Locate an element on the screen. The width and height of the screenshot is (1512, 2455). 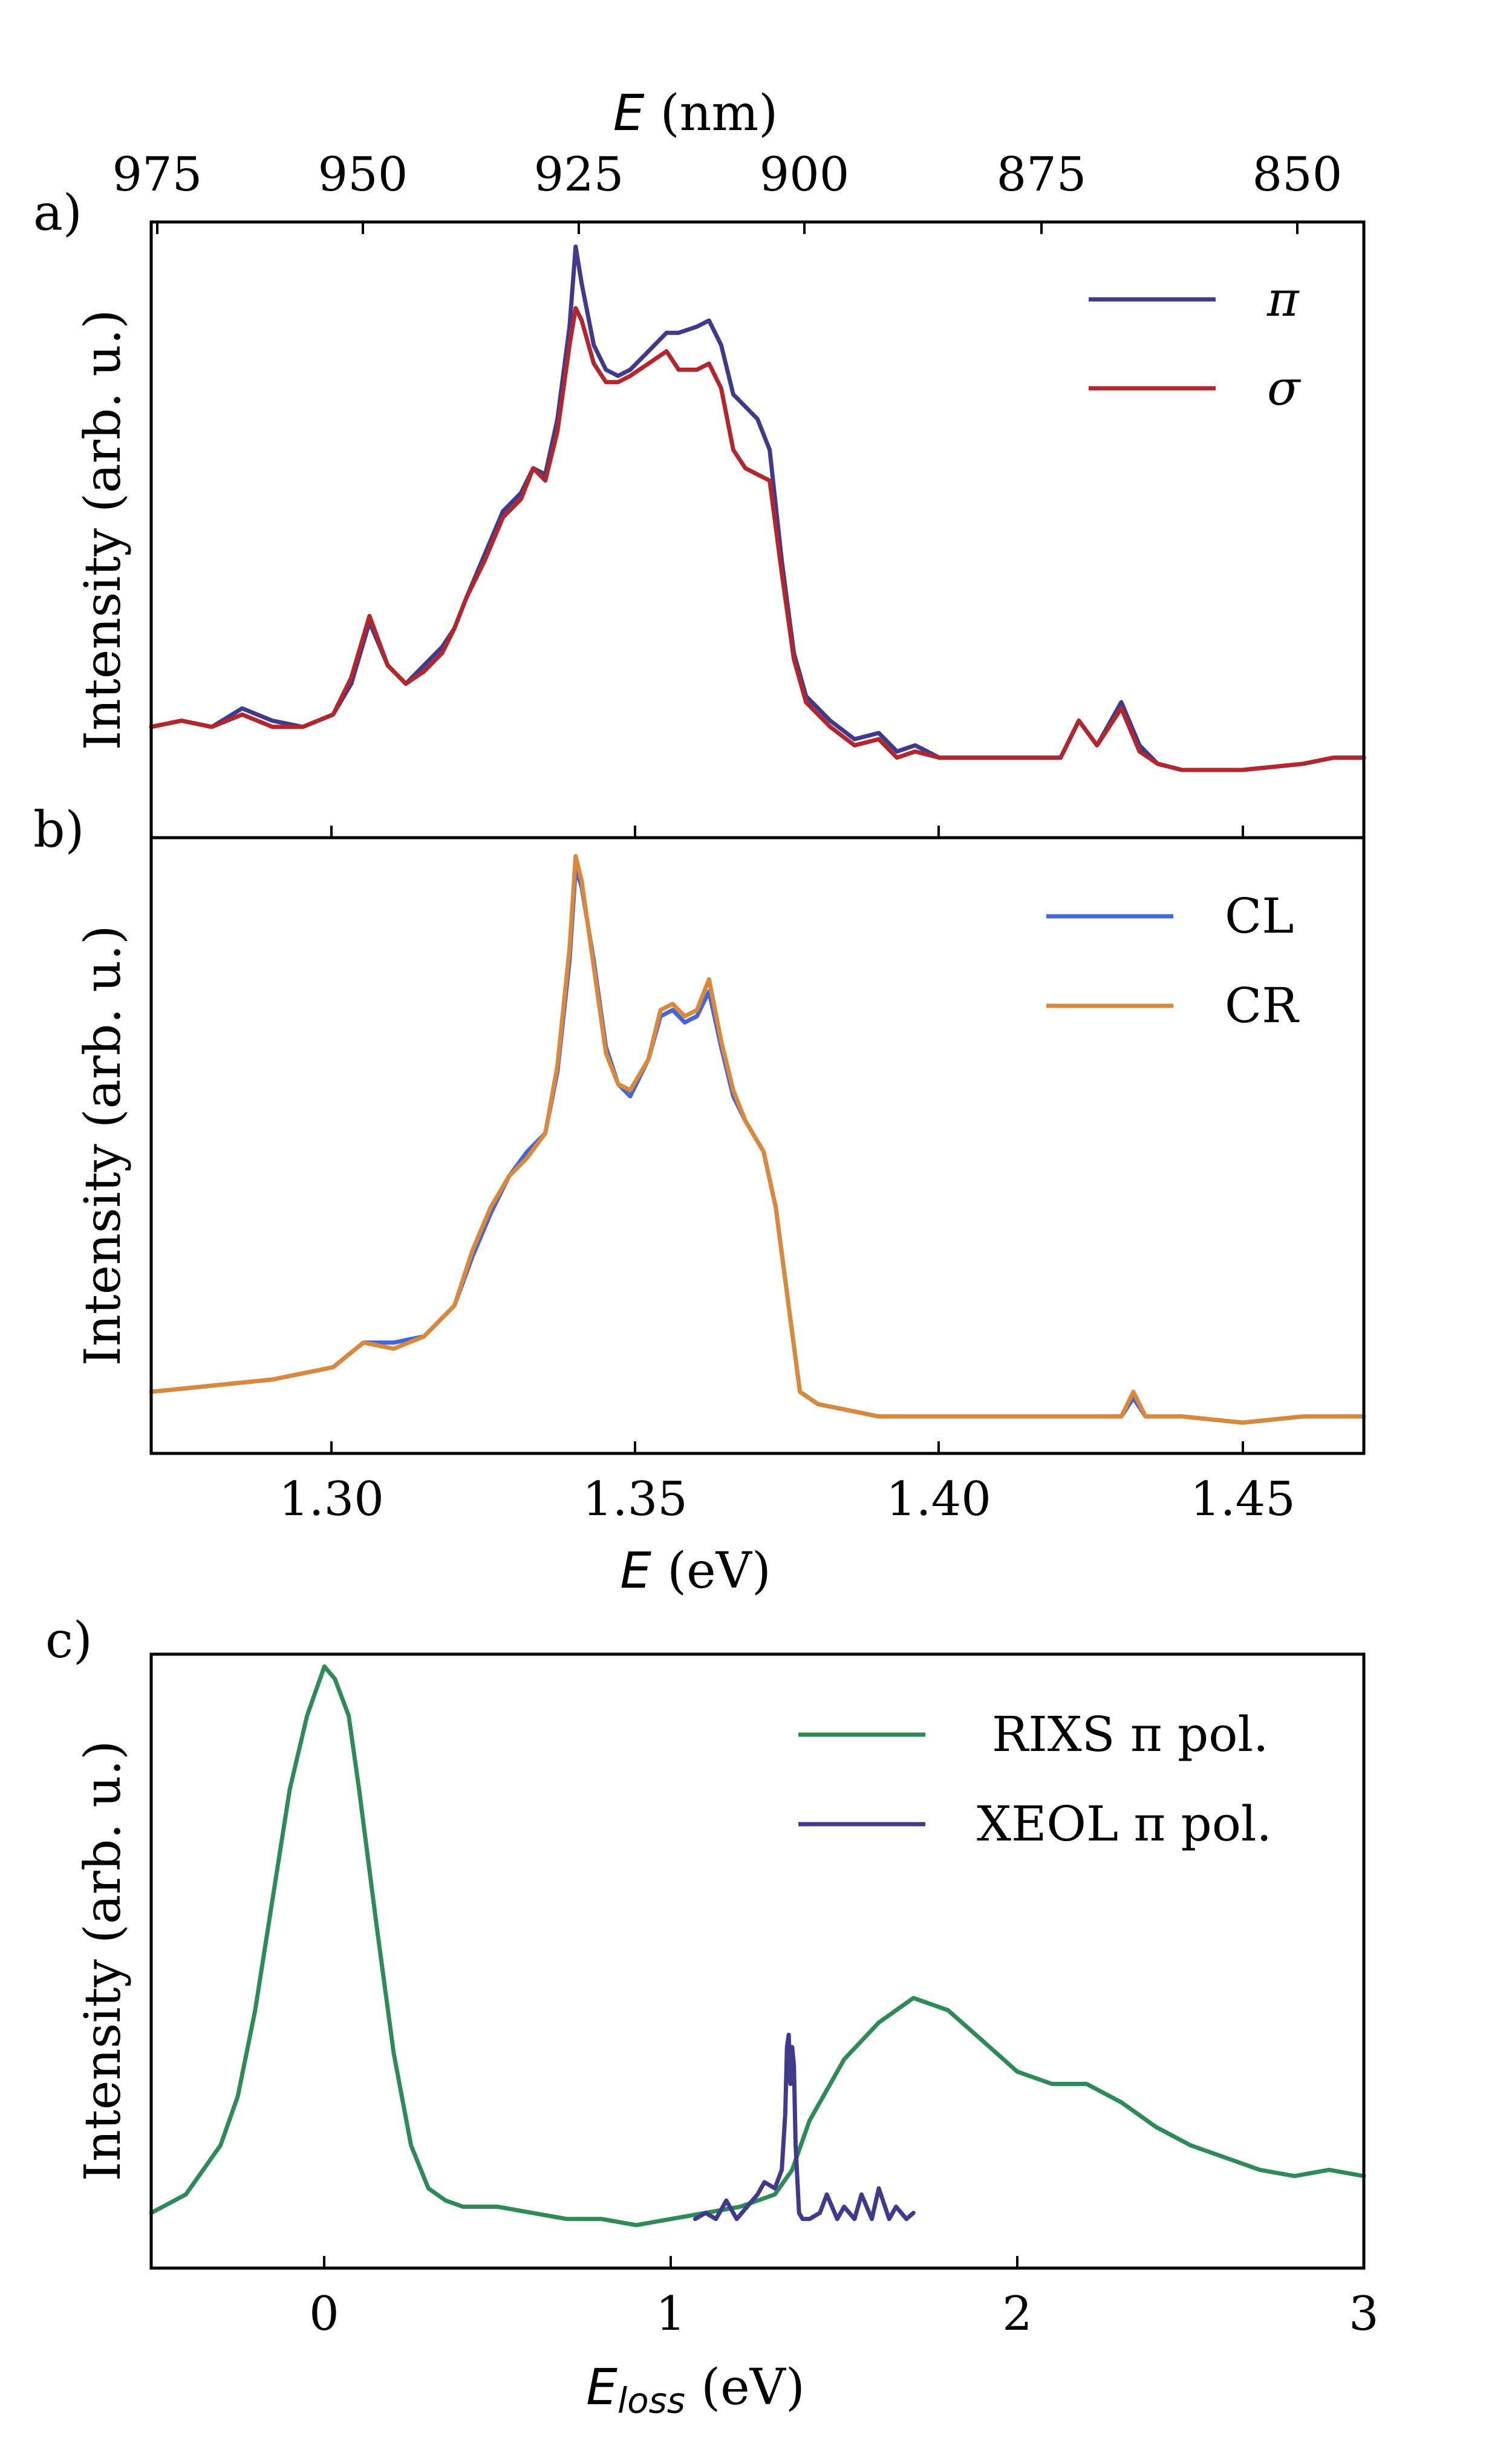
top-tick-label: 975 is located at coordinates (157, 175).